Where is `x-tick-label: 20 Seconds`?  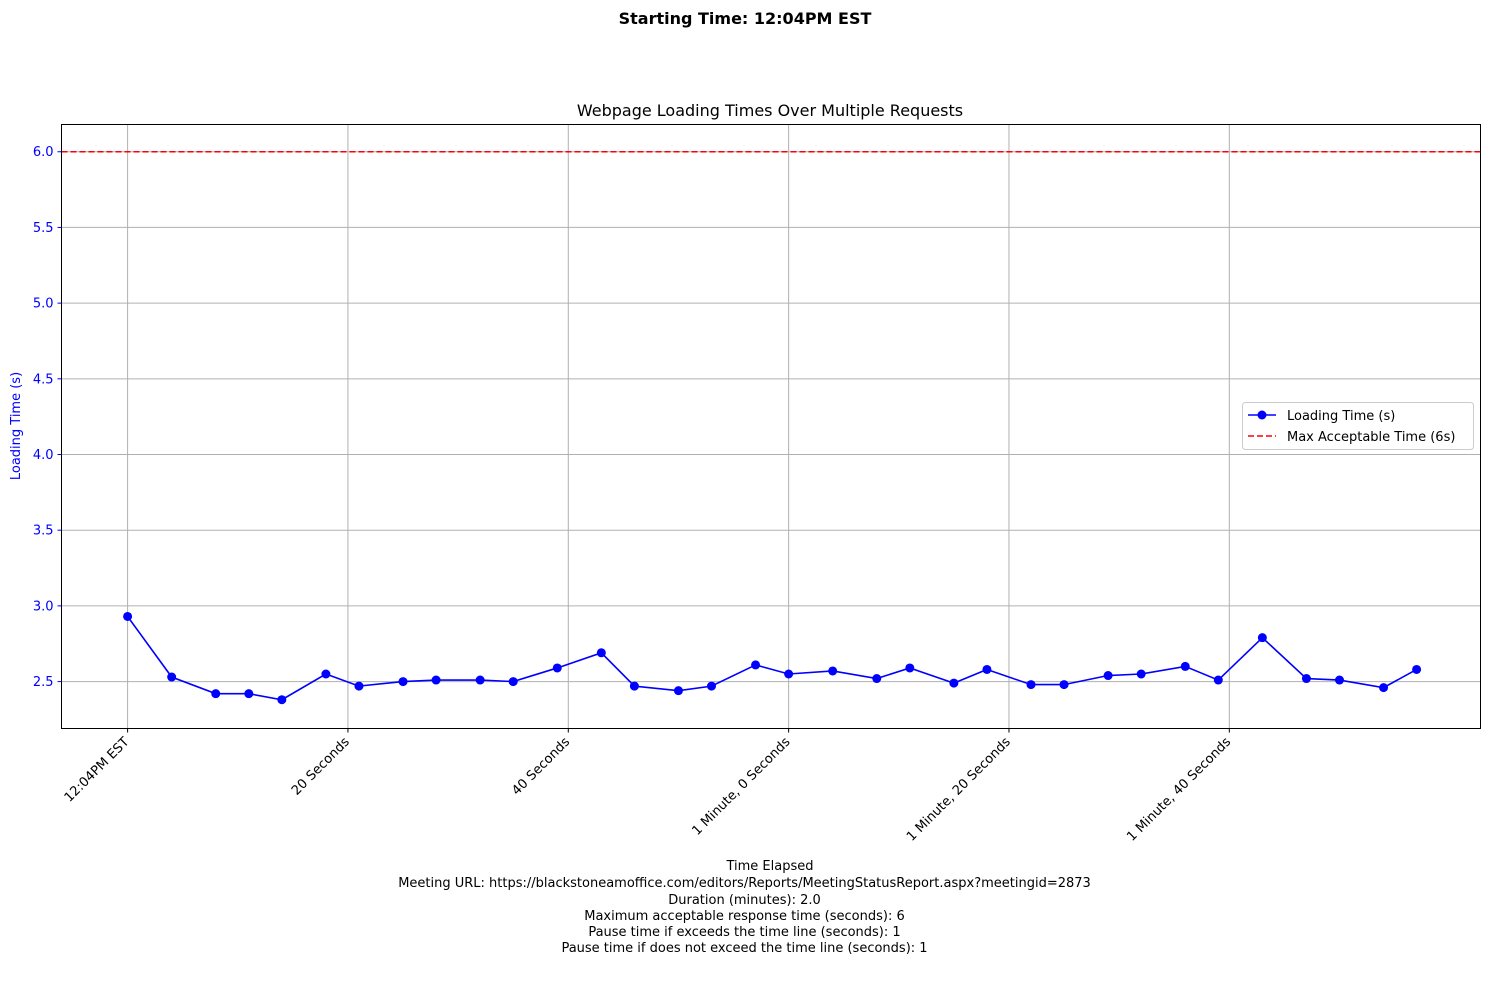
x-tick-label: 20 Seconds is located at coordinates (321, 767).